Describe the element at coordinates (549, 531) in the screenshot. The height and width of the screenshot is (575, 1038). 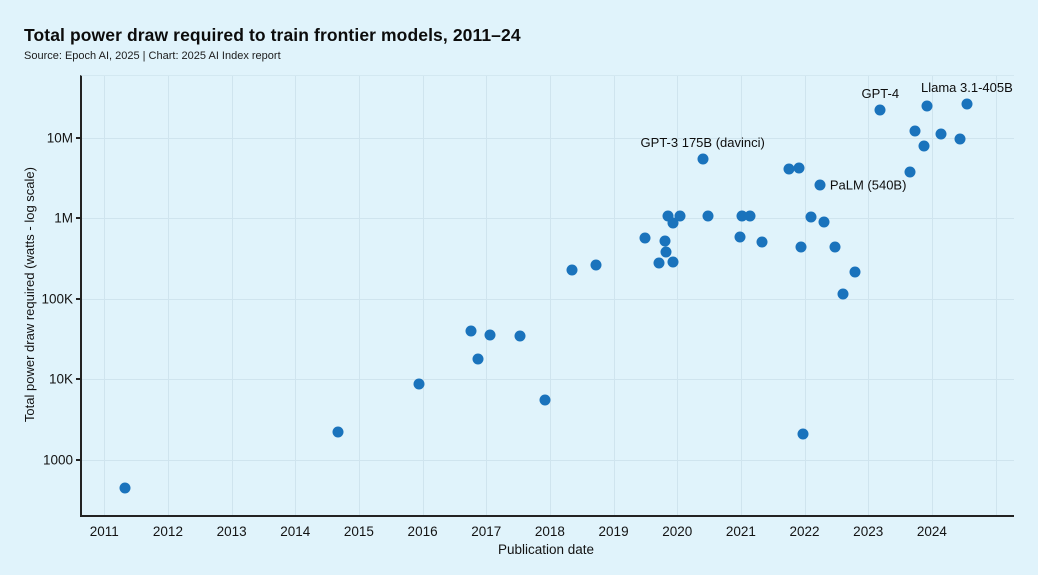
I see `x-tick-label: 2018` at that location.